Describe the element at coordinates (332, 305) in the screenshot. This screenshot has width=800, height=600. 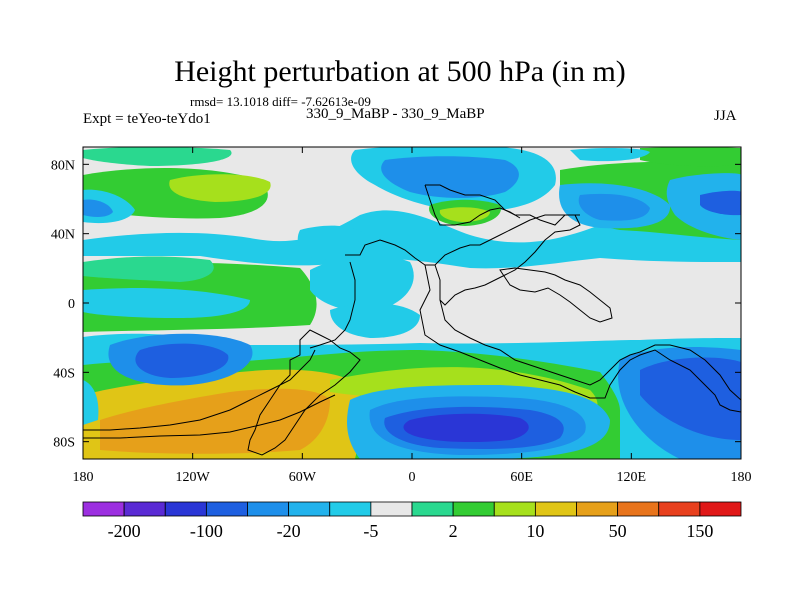
I see `coastline-western-europe` at that location.